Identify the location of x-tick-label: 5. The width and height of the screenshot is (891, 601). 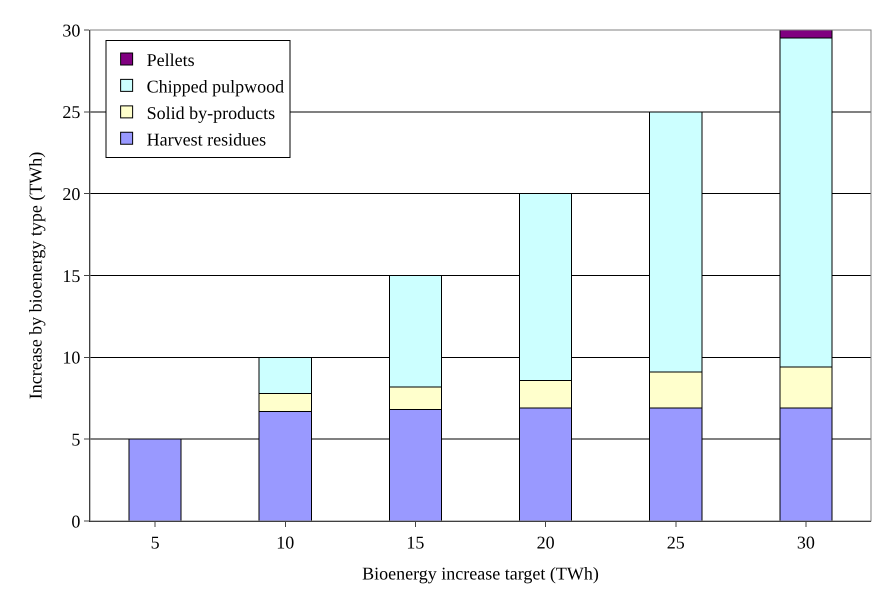
(155, 542).